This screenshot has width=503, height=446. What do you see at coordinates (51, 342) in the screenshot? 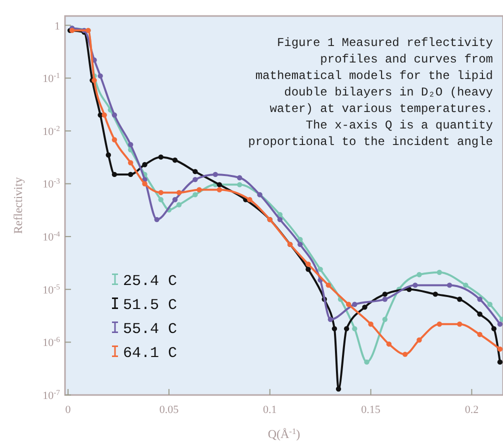
I see `y-tick-label: 10$^{-6}$` at bounding box center [51, 342].